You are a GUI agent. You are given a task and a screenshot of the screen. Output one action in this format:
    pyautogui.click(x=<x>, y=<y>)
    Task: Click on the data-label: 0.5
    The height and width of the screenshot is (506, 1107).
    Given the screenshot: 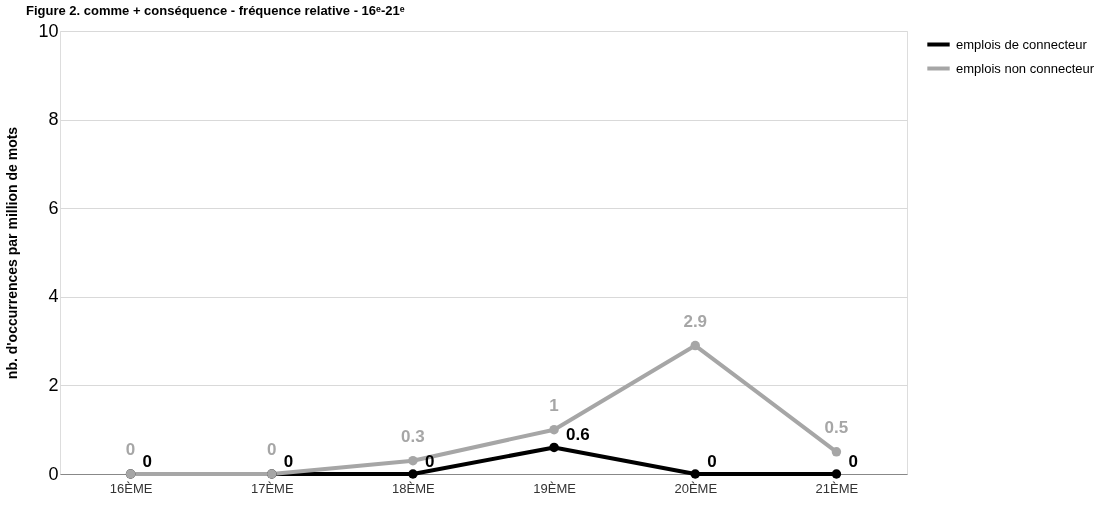 What is the action you would take?
    pyautogui.click(x=836, y=427)
    